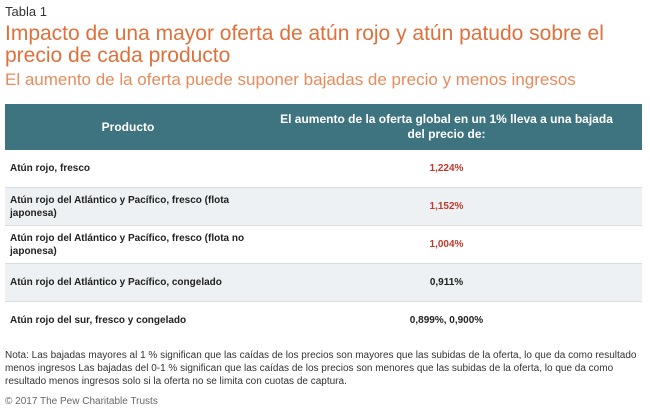 The image size is (650, 413). Describe the element at coordinates (446, 168) in the screenshot. I see `row-value: 1,224%` at that location.